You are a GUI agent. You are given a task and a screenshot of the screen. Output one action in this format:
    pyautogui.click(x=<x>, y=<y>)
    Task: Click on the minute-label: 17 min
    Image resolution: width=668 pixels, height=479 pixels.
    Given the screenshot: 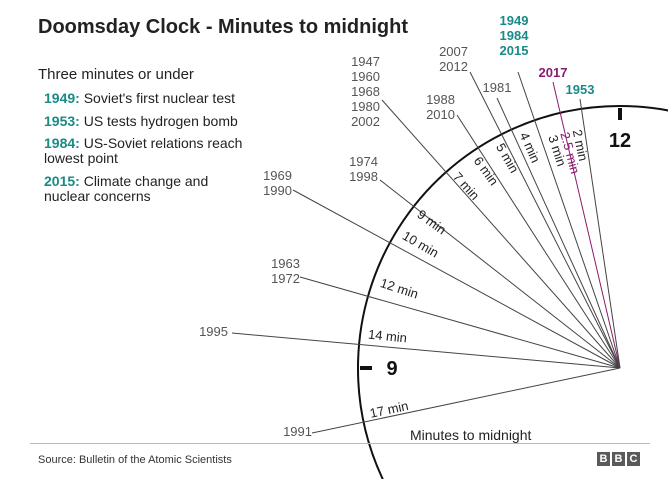 What is the action you would take?
    pyautogui.click(x=388, y=409)
    